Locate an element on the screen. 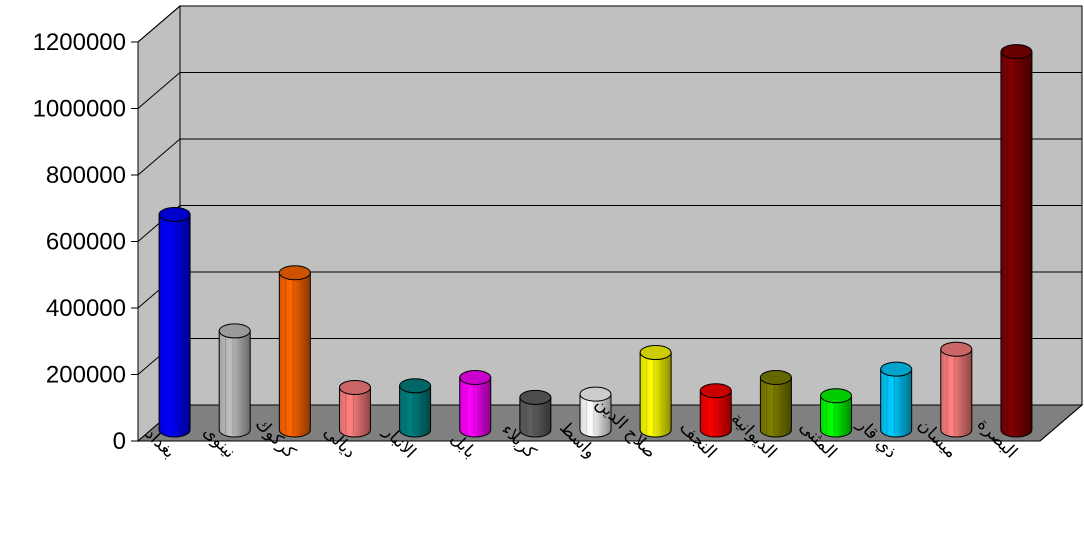  y-tick-label: 0 is located at coordinates (119, 441).